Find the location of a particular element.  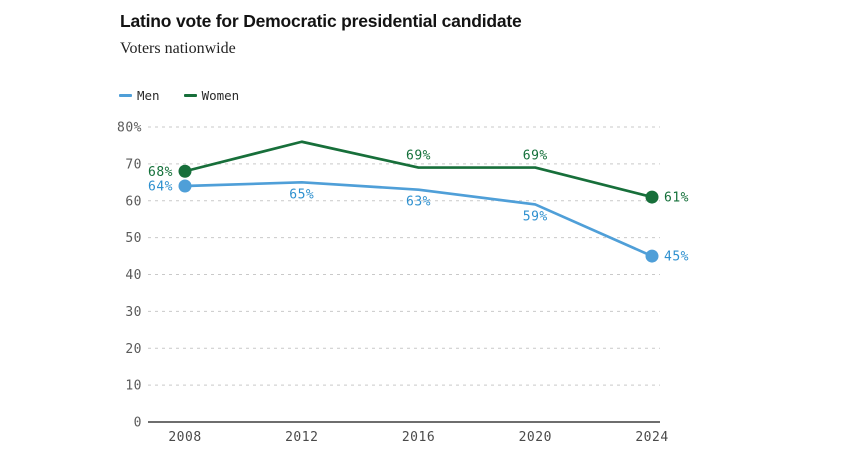

y-tick-label: 40 is located at coordinates (133, 275).